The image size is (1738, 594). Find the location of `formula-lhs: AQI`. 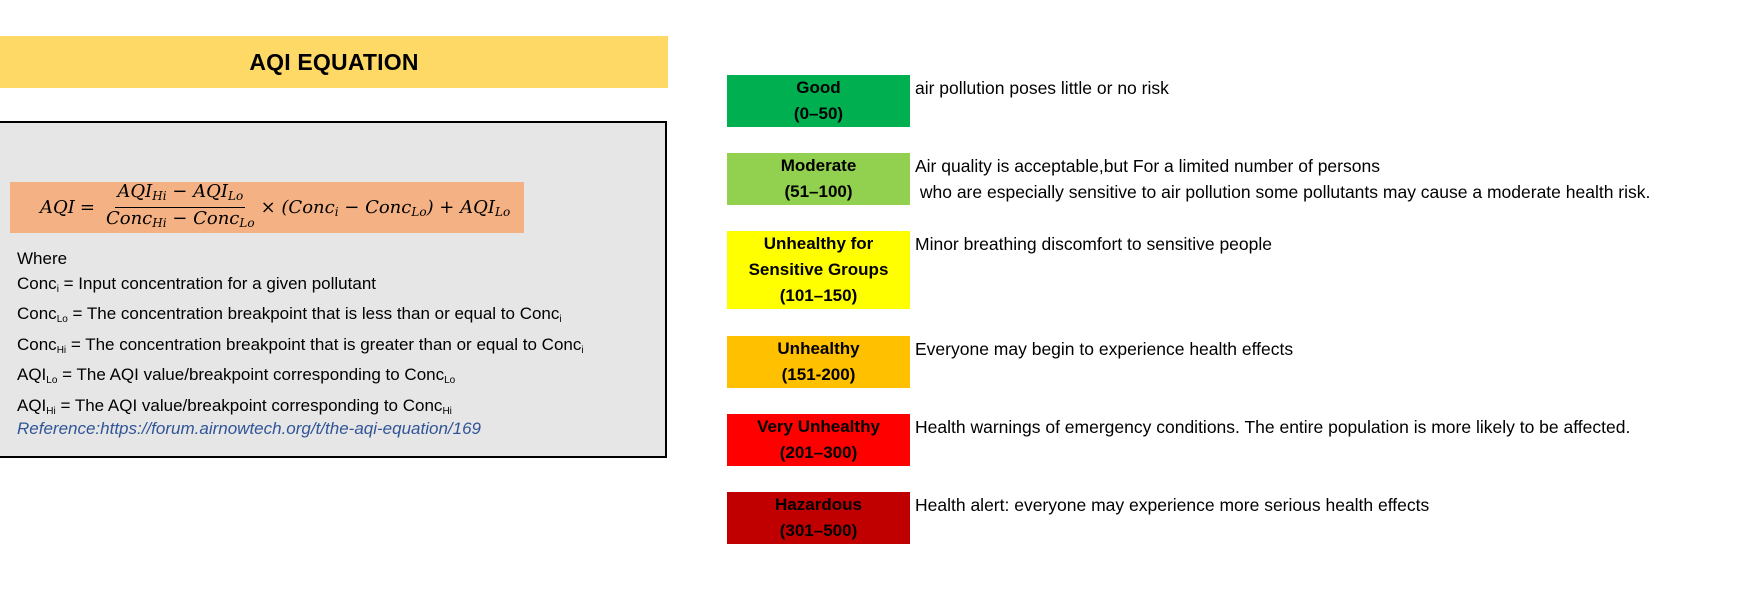

formula-lhs: AQI is located at coordinates (57, 207).